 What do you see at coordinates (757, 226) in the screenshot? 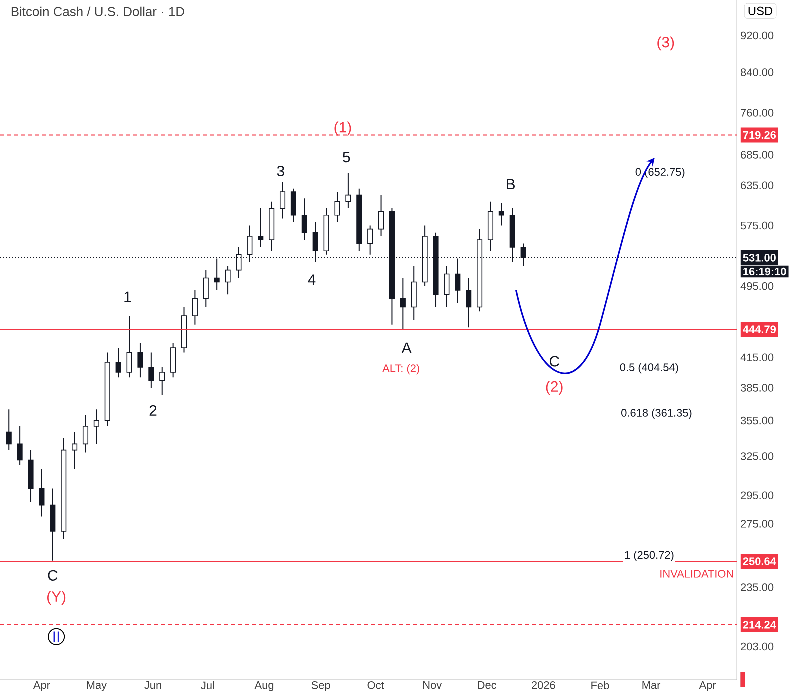
I see `y-tick-label: 575.00` at bounding box center [757, 226].